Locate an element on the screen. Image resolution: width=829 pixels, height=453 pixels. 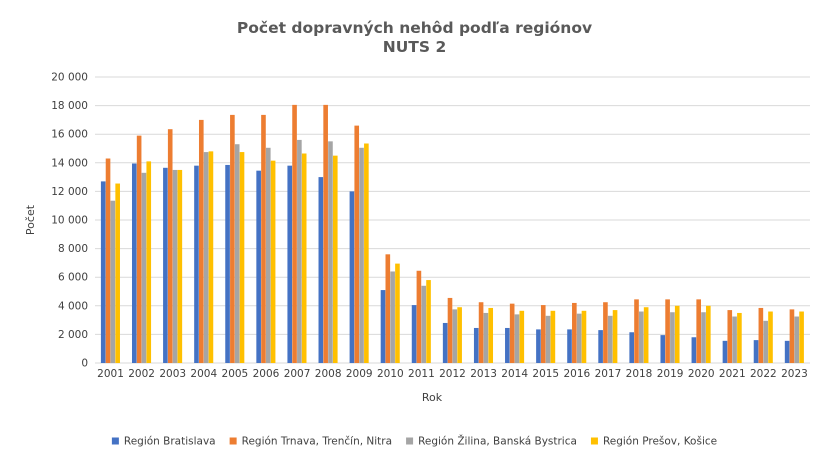
y-tick-label: 2 000 is located at coordinates (73, 335).